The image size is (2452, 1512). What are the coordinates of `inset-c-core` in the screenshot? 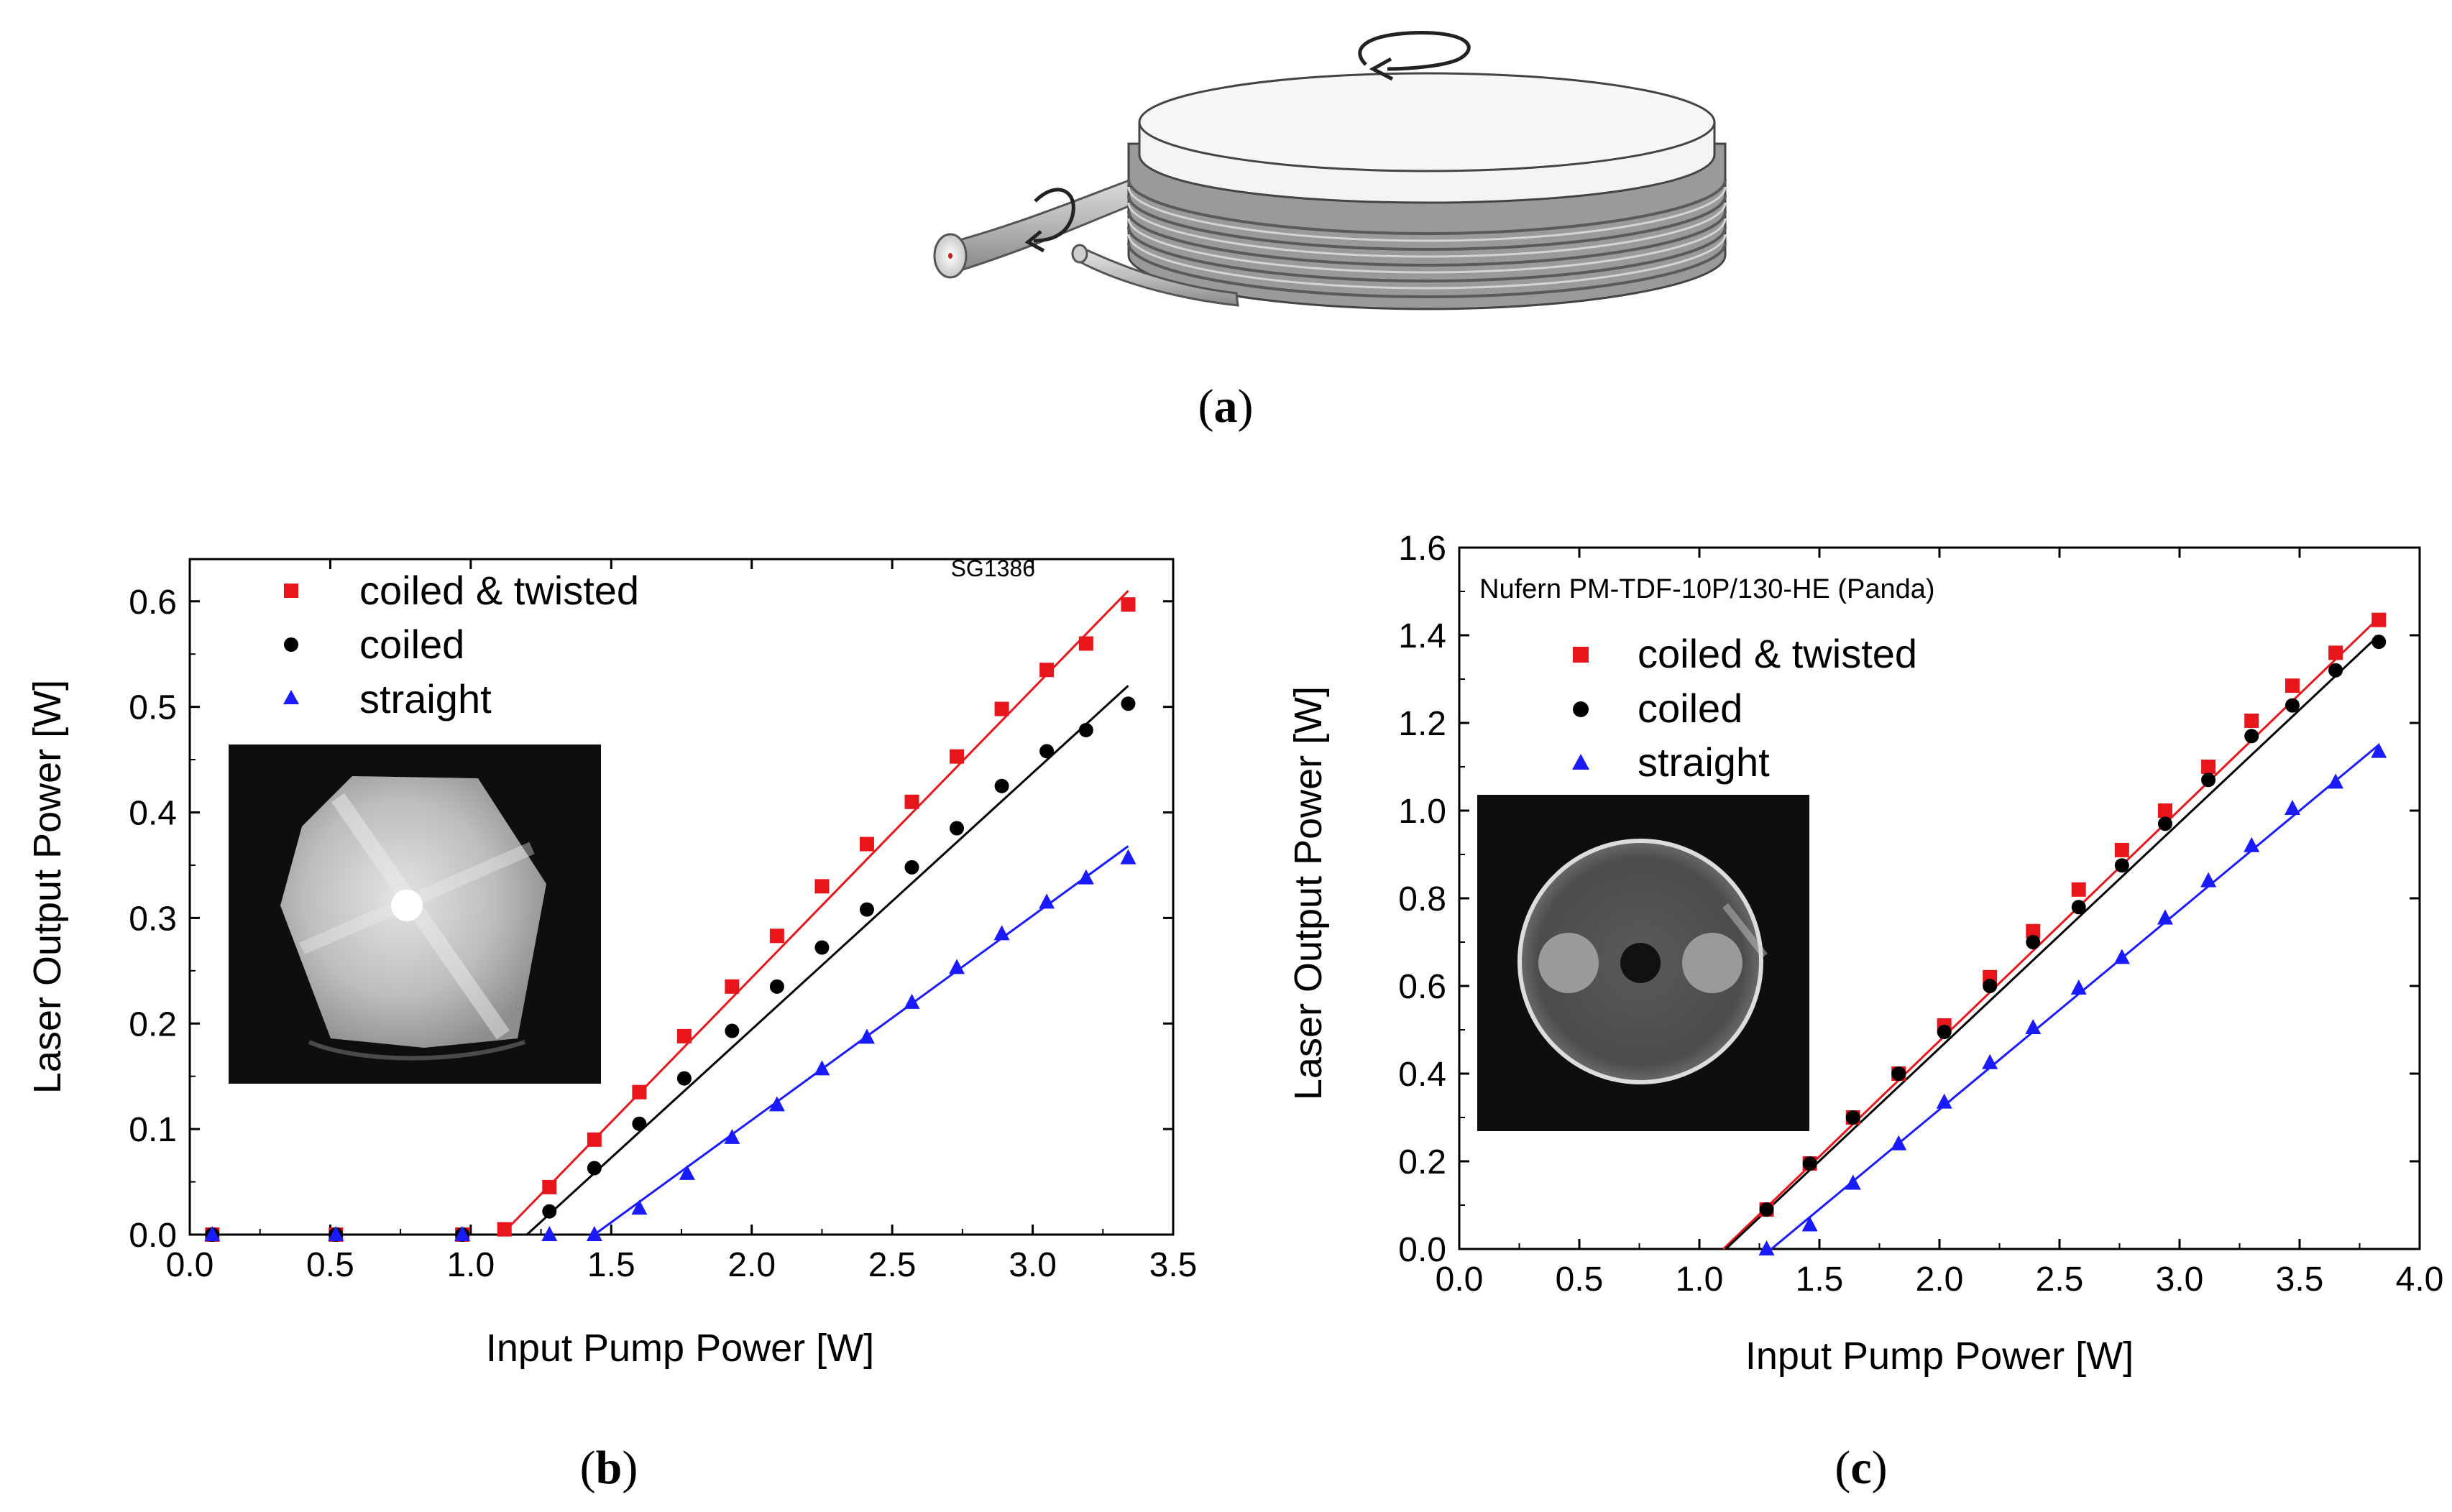 It's located at (1640, 963).